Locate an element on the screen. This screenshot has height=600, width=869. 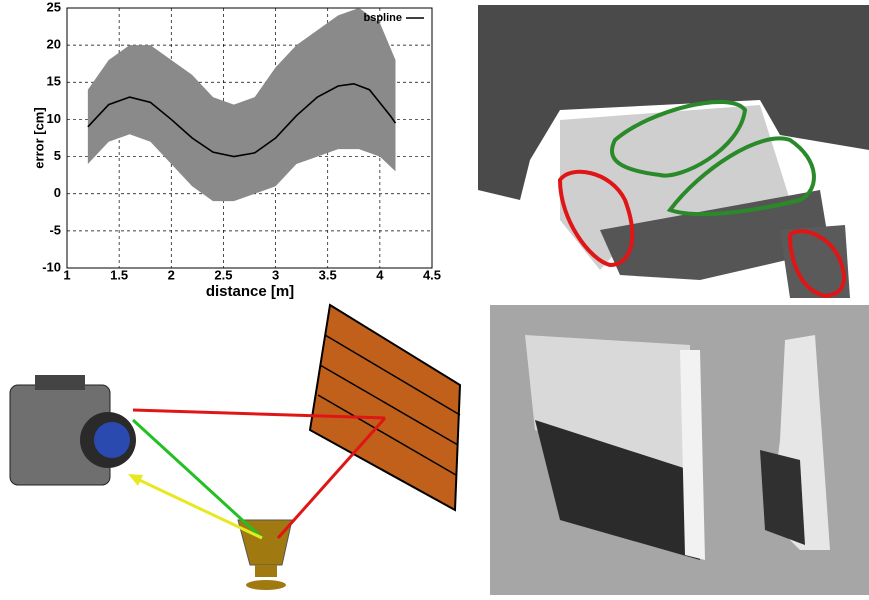
x-tick-label: 1.5 is located at coordinates (119, 274).